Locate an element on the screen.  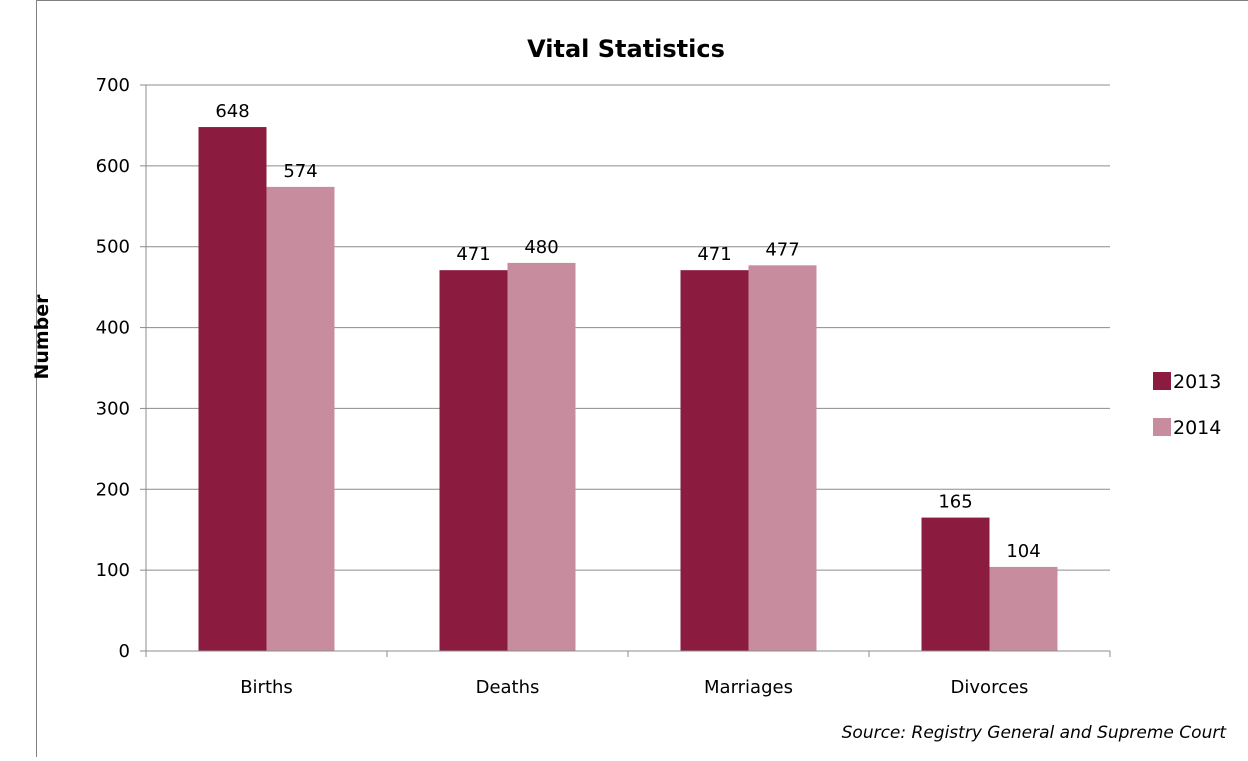
bar-divorces-2013 is located at coordinates (955, 584).